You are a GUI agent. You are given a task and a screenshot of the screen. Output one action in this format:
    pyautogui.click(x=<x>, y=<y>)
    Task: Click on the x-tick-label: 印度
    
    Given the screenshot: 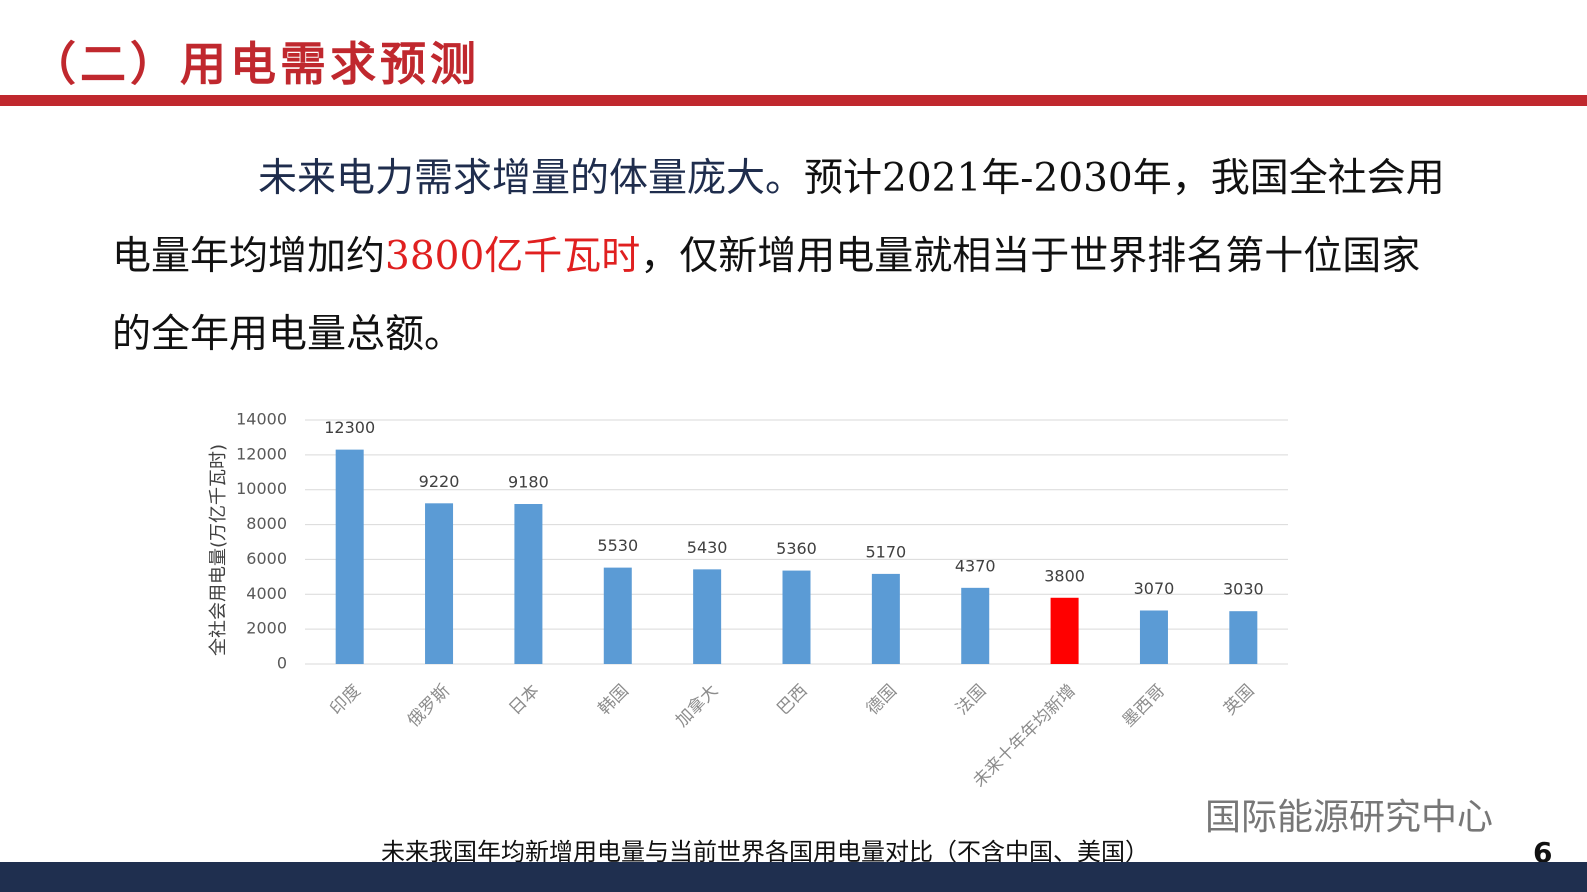 What is the action you would take?
    pyautogui.click(x=346, y=700)
    